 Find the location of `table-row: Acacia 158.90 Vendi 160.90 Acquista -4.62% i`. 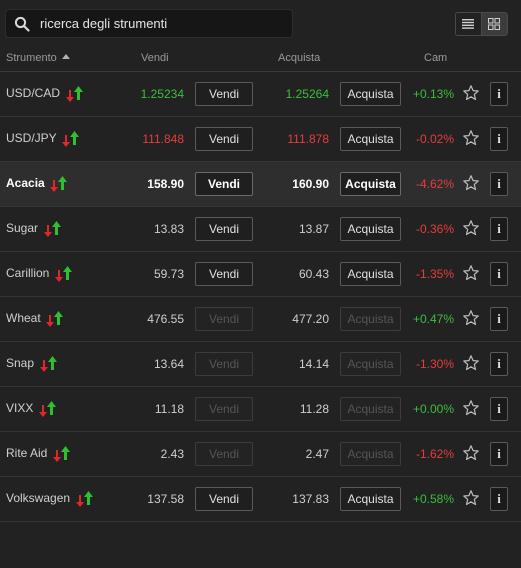

table-row: Acacia 158.90 Vendi 160.90 Acquista -4.62% i is located at coordinates (260, 184).